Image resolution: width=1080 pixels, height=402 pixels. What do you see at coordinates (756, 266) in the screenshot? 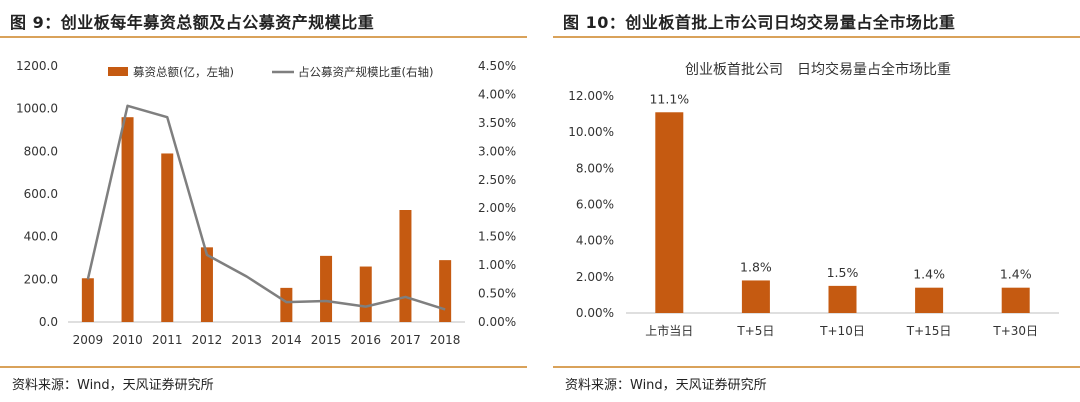
I see `bar-data-label: 1.8%` at bounding box center [756, 266].